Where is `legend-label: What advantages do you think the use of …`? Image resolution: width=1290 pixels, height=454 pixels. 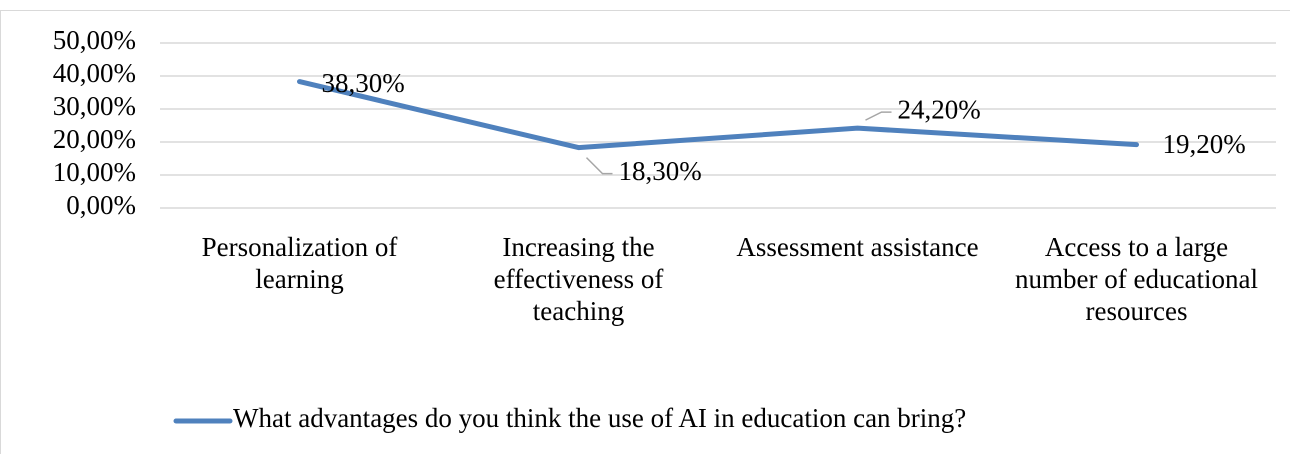
legend-label: What advantages do you think the use of … is located at coordinates (599, 418).